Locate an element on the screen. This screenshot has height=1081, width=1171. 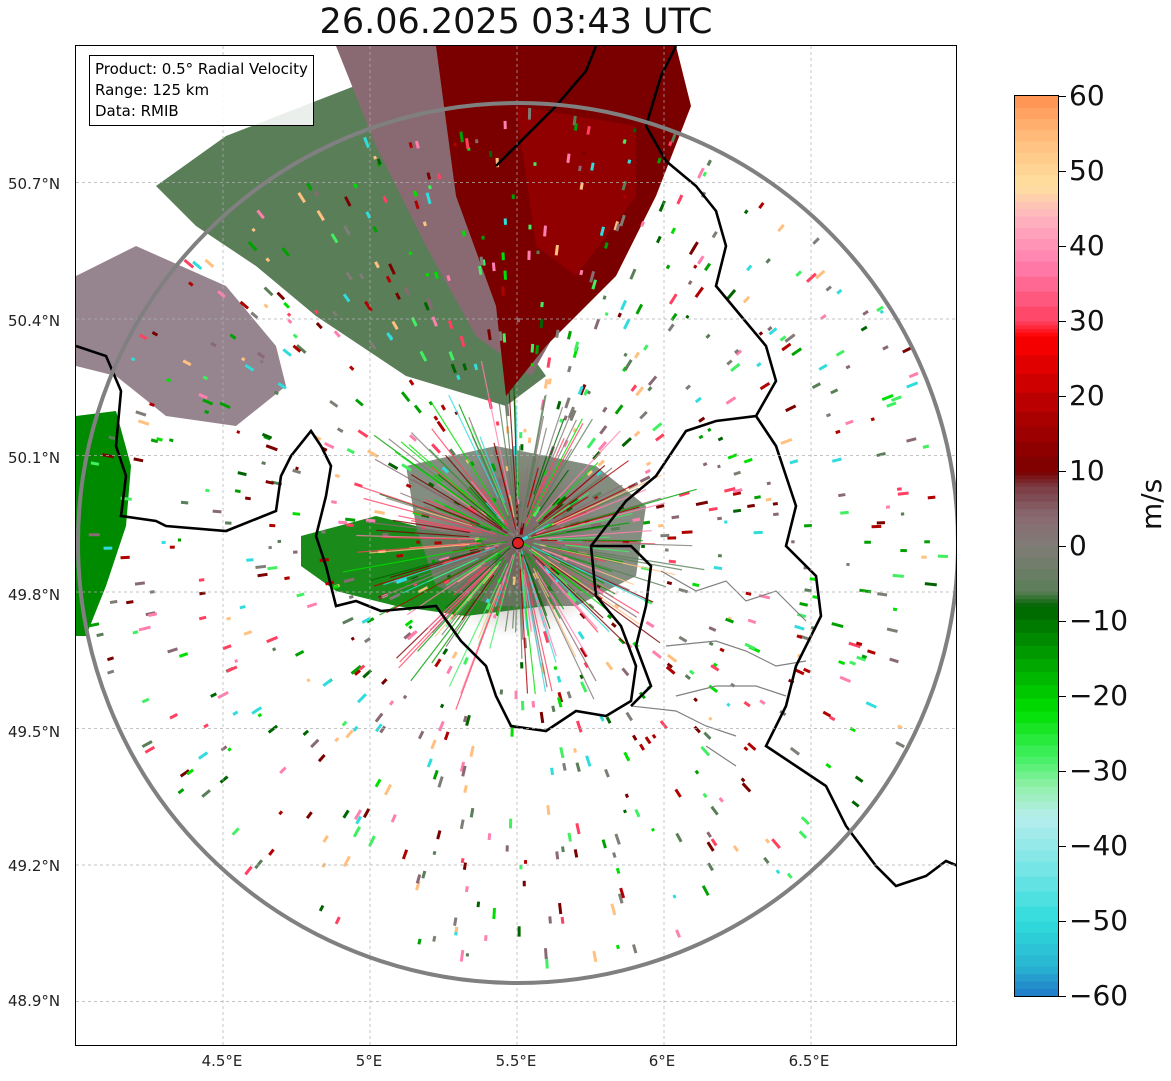
colorbar-tick-label: 0 is located at coordinates (1078, 545).